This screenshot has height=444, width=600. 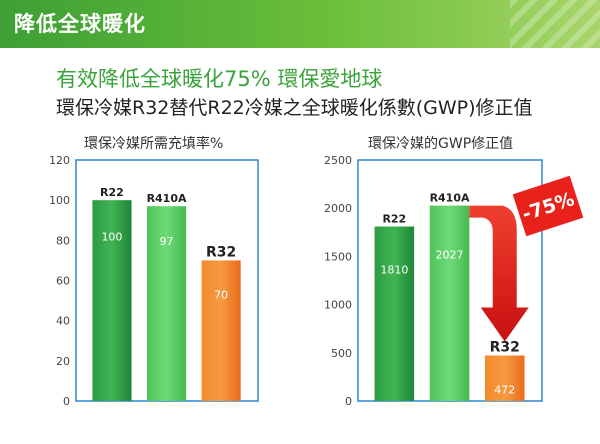 I want to click on chart-1-bar-r32, so click(x=221, y=330).